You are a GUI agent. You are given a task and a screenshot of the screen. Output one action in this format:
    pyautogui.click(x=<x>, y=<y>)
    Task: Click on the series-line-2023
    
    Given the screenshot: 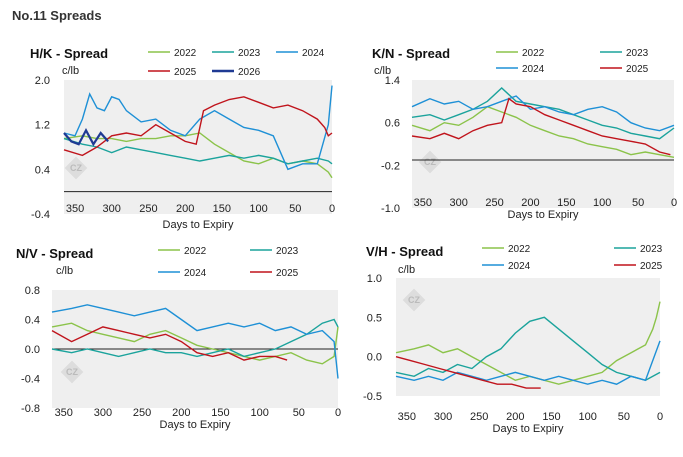 What is the action you would take?
    pyautogui.click(x=528, y=349)
    